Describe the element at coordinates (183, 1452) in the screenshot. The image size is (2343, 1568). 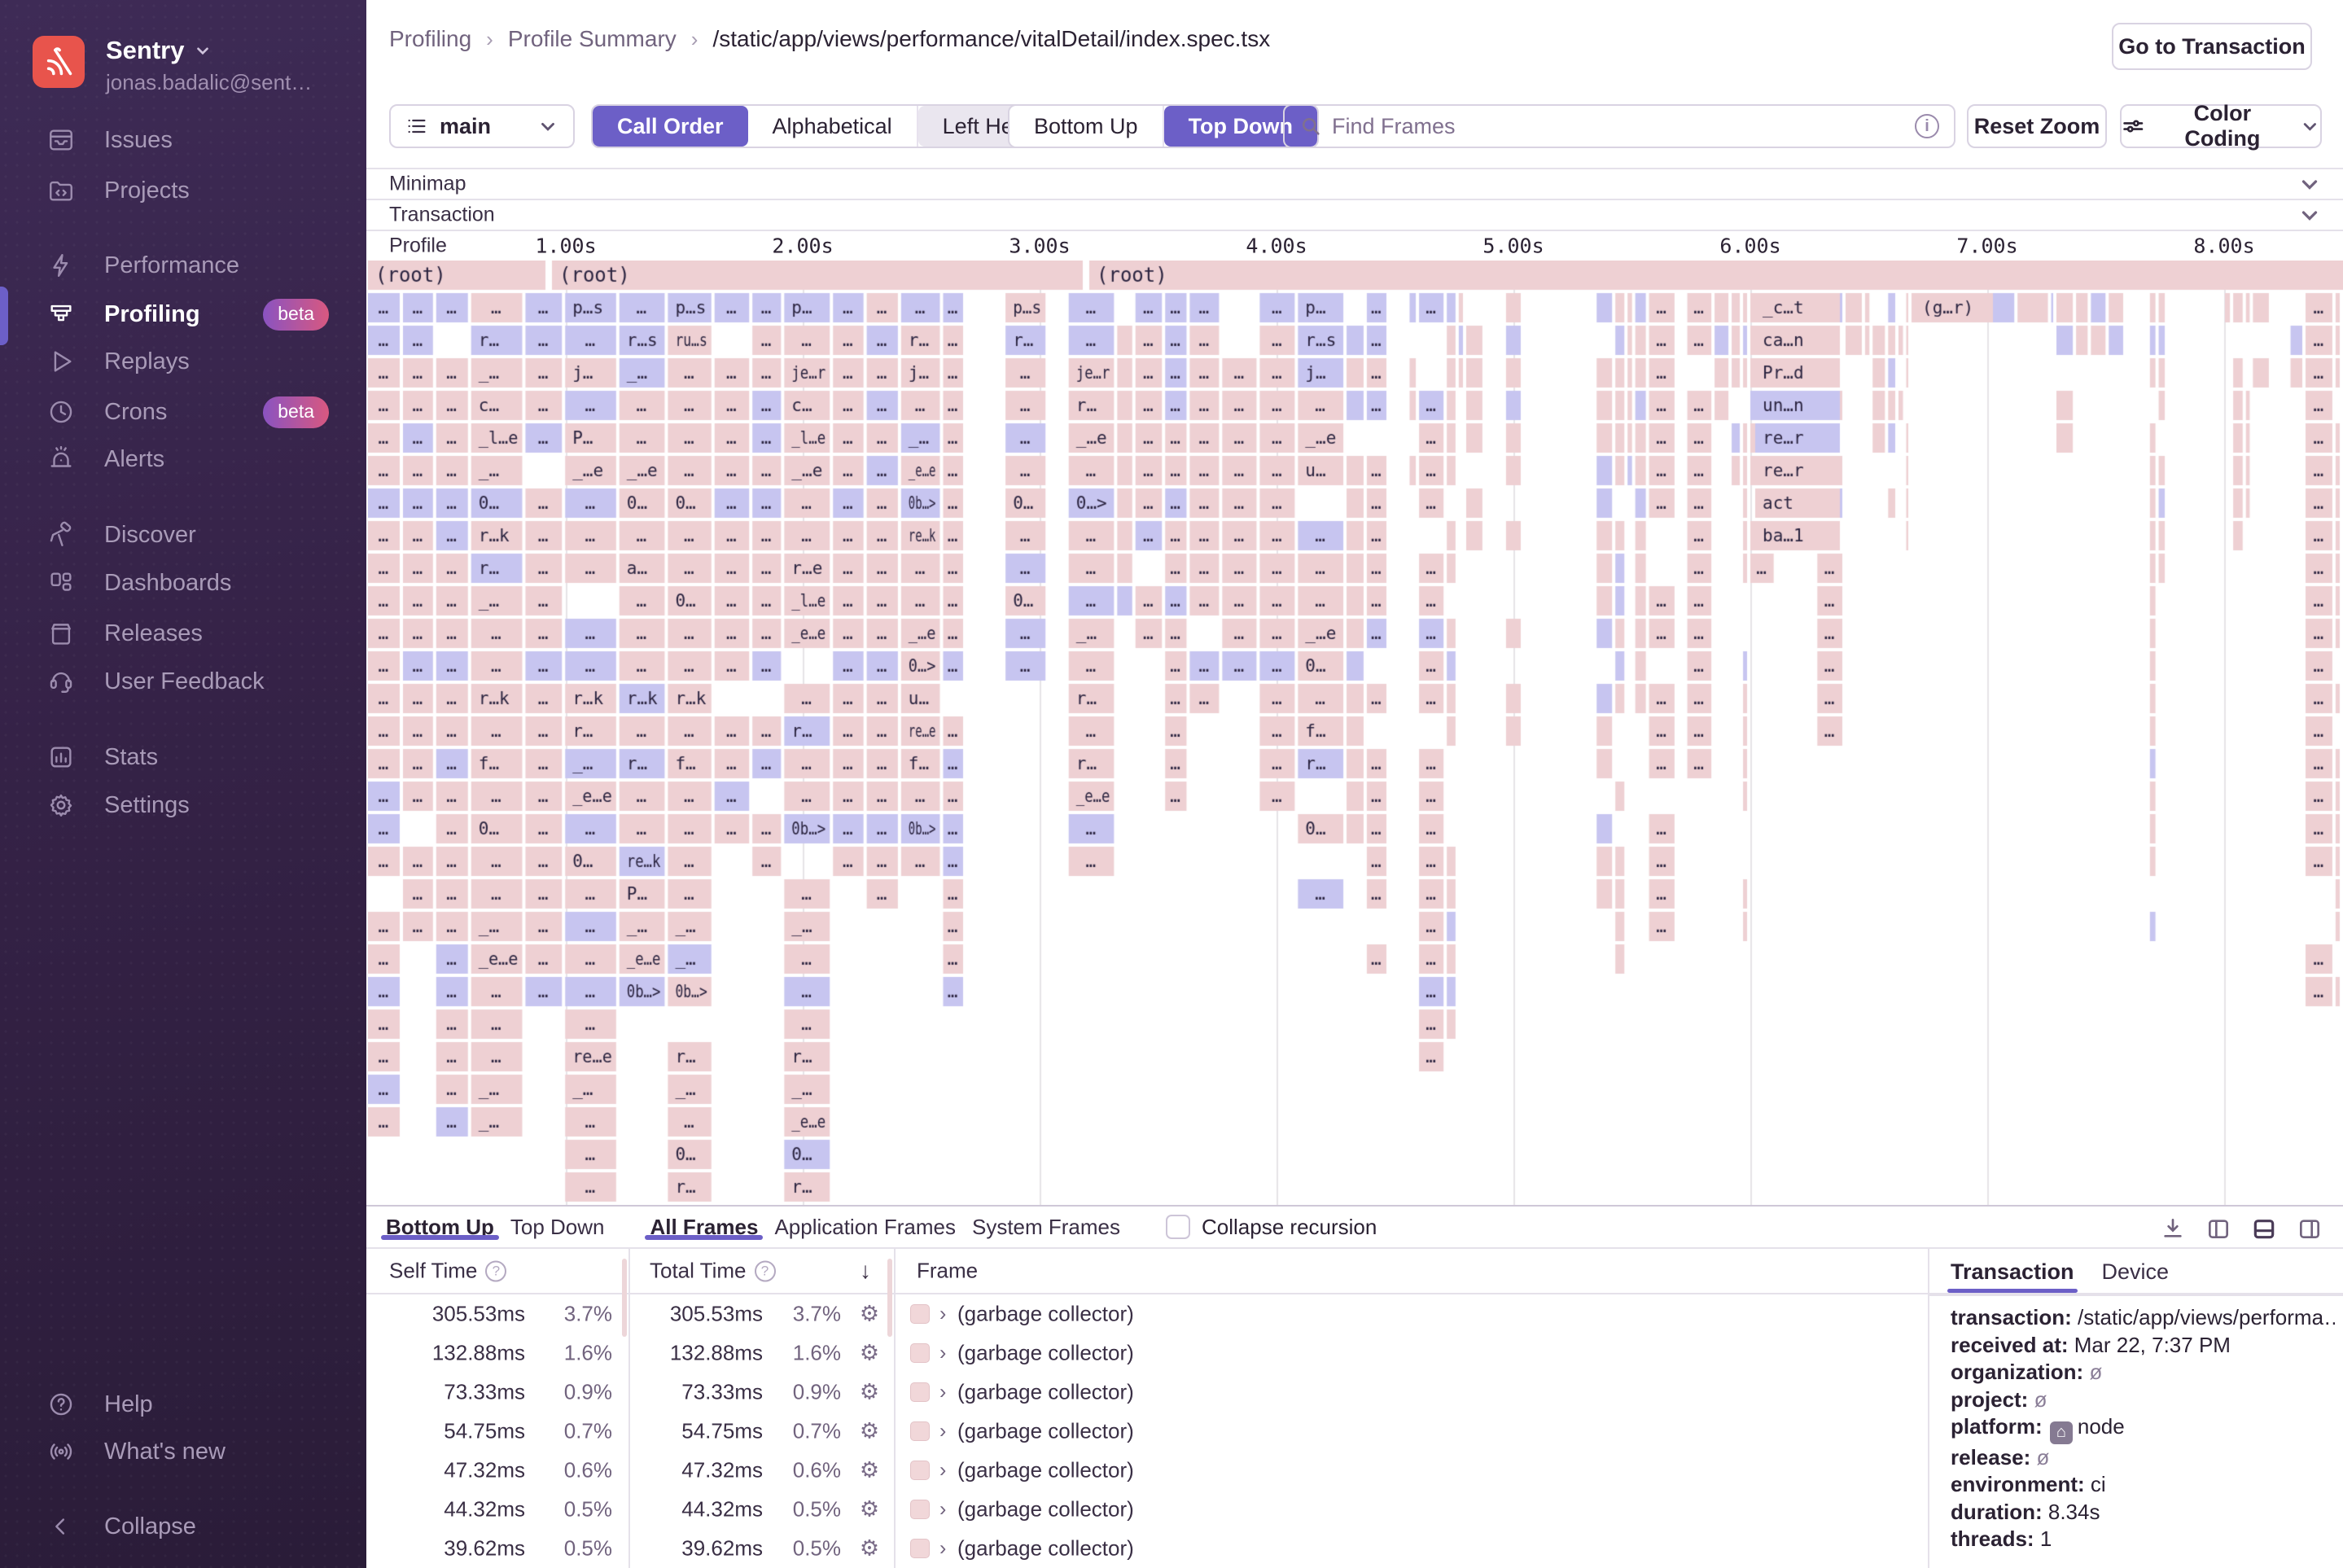
I see `sidebar-item-what-s-new: What's new` at that location.